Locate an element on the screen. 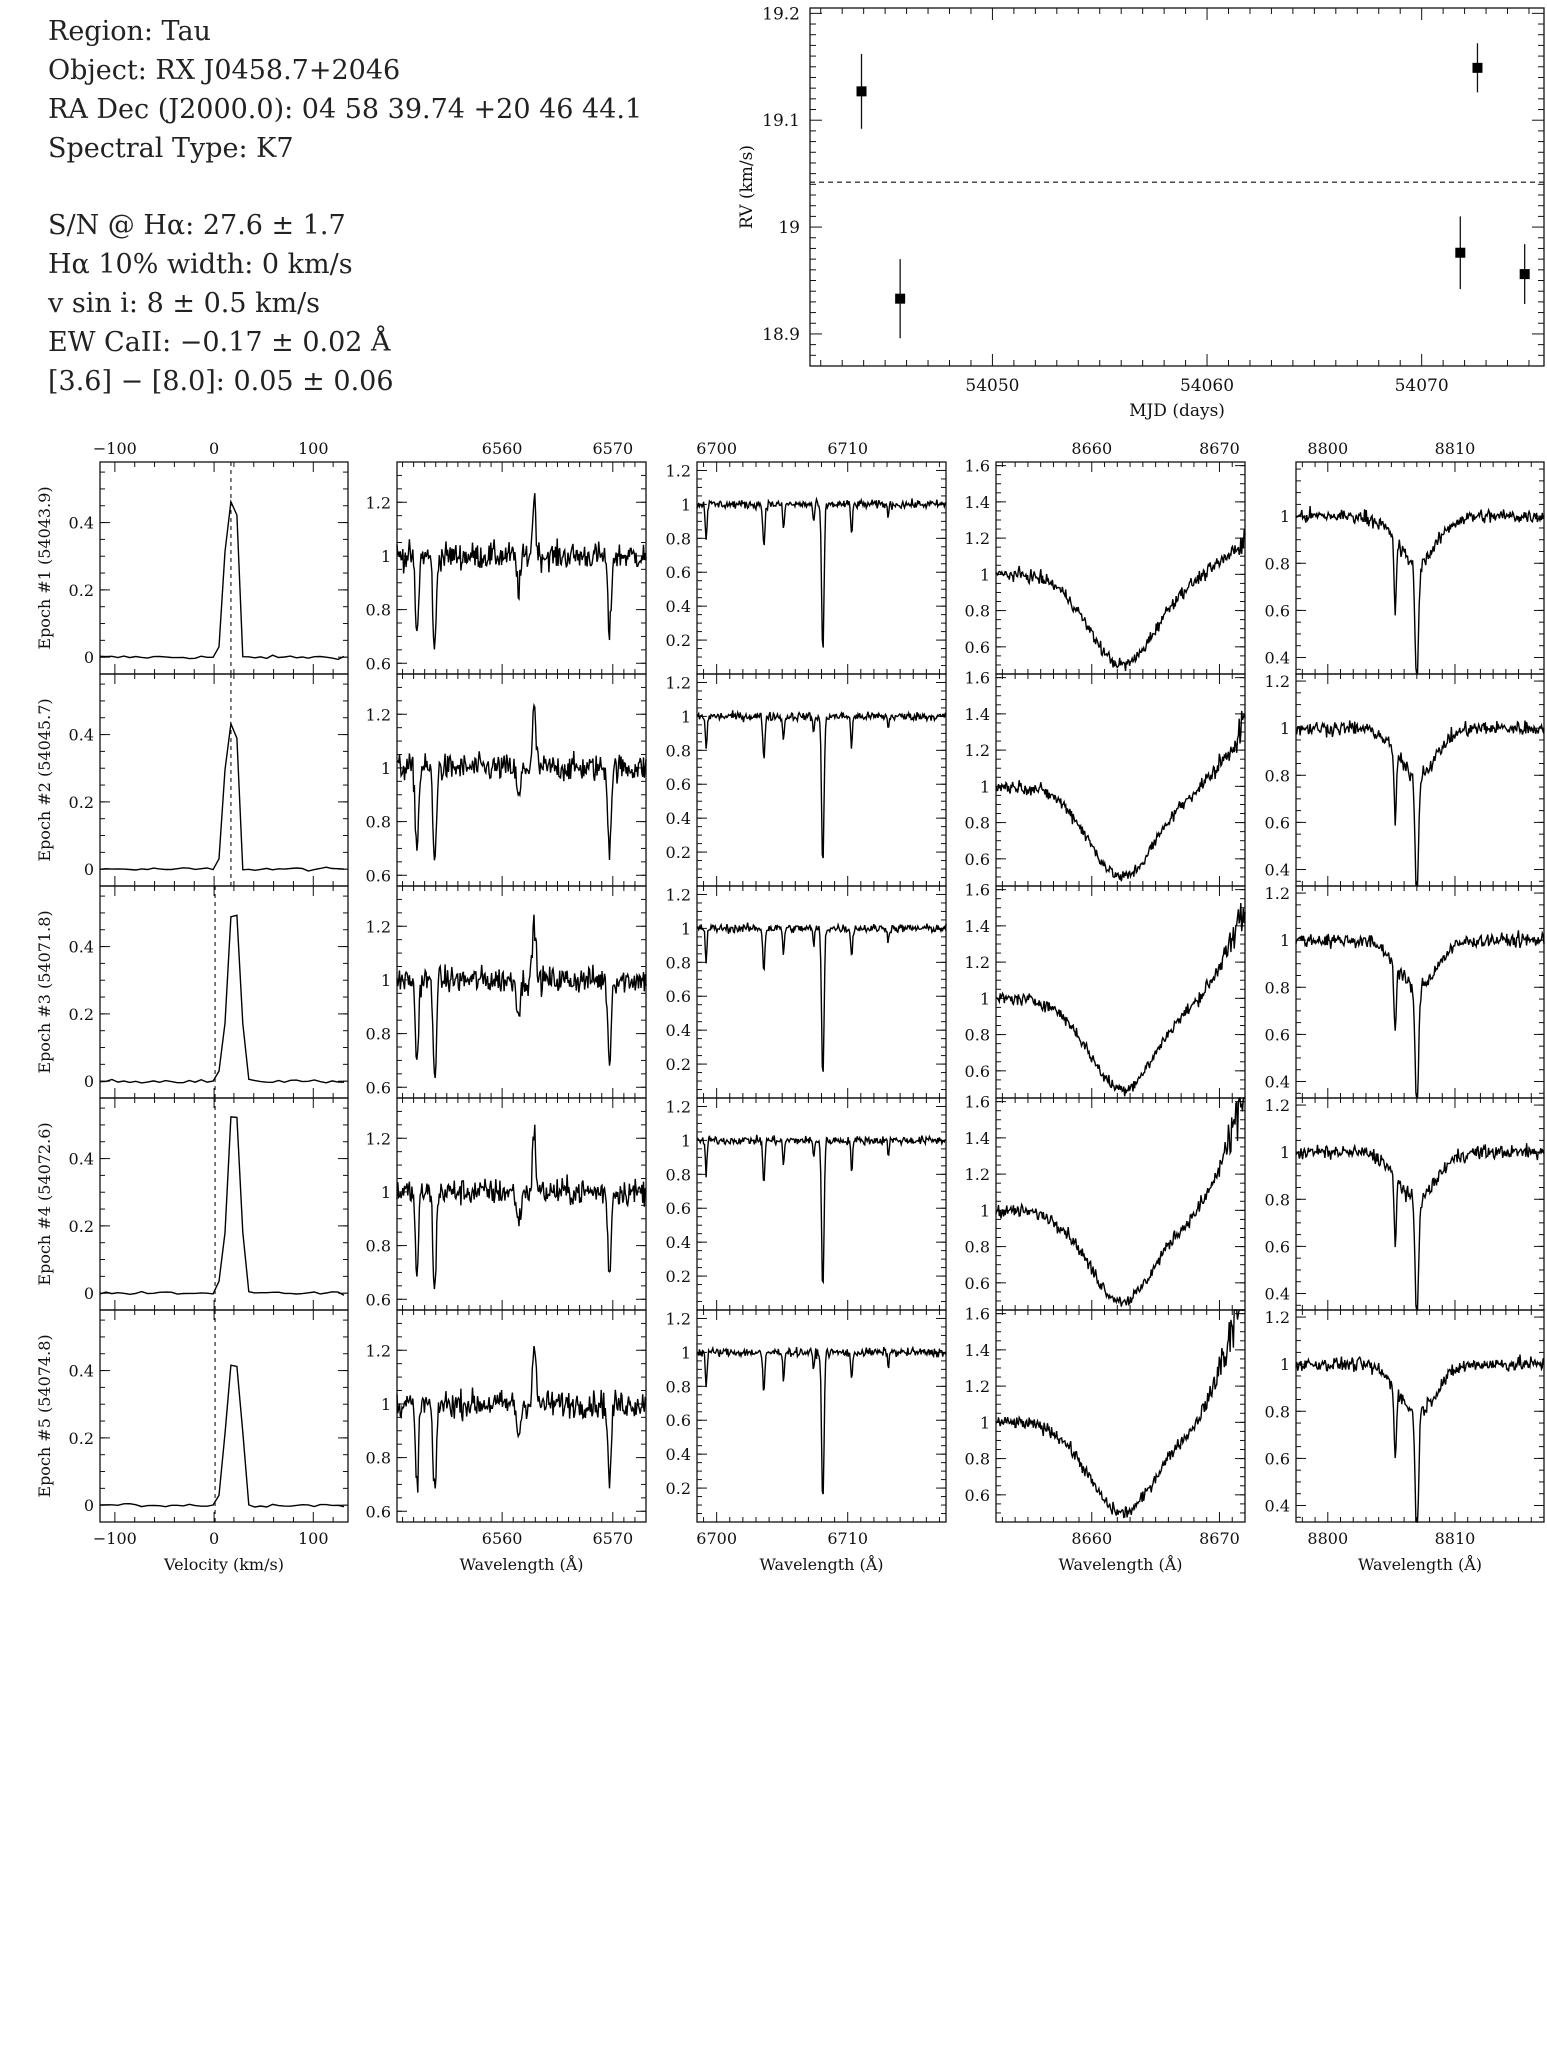 The width and height of the screenshot is (1547, 2069). panel-bottom-tick-label: 100 is located at coordinates (313, 1538).